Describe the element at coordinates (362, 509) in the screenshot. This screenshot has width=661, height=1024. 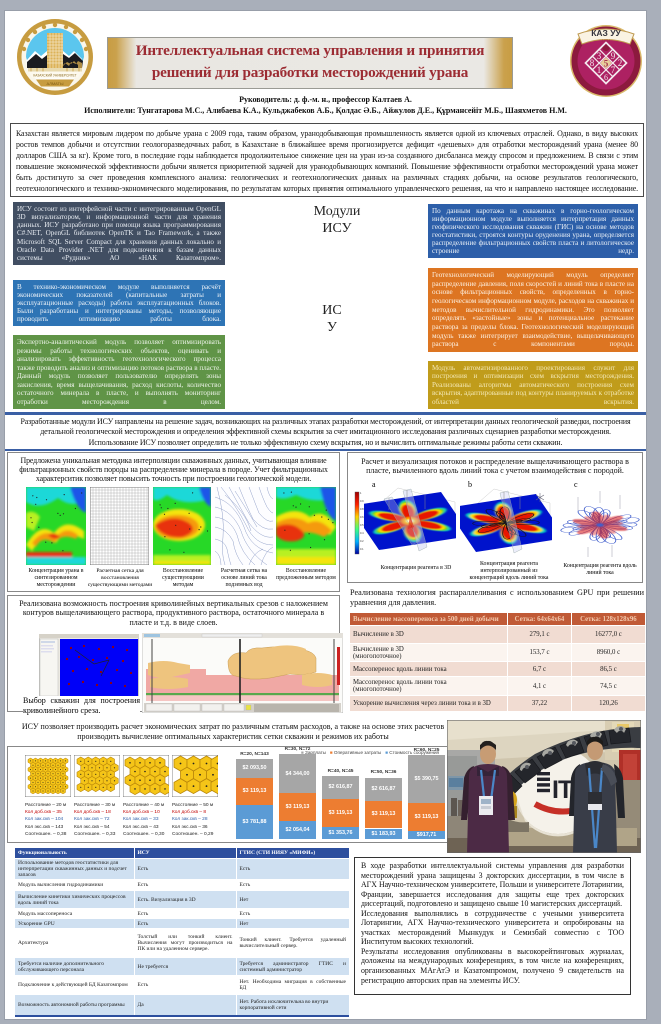
I see `svg-text: 0.8` at that location.